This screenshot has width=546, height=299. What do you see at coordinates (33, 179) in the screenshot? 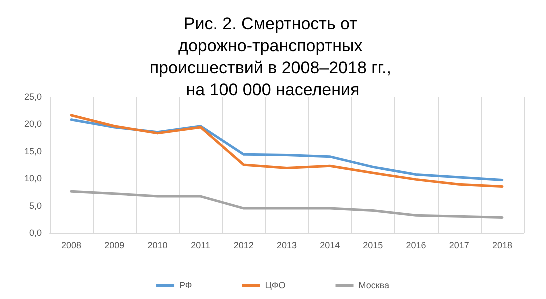
I see `y-tick-label: 10,0` at bounding box center [33, 179].